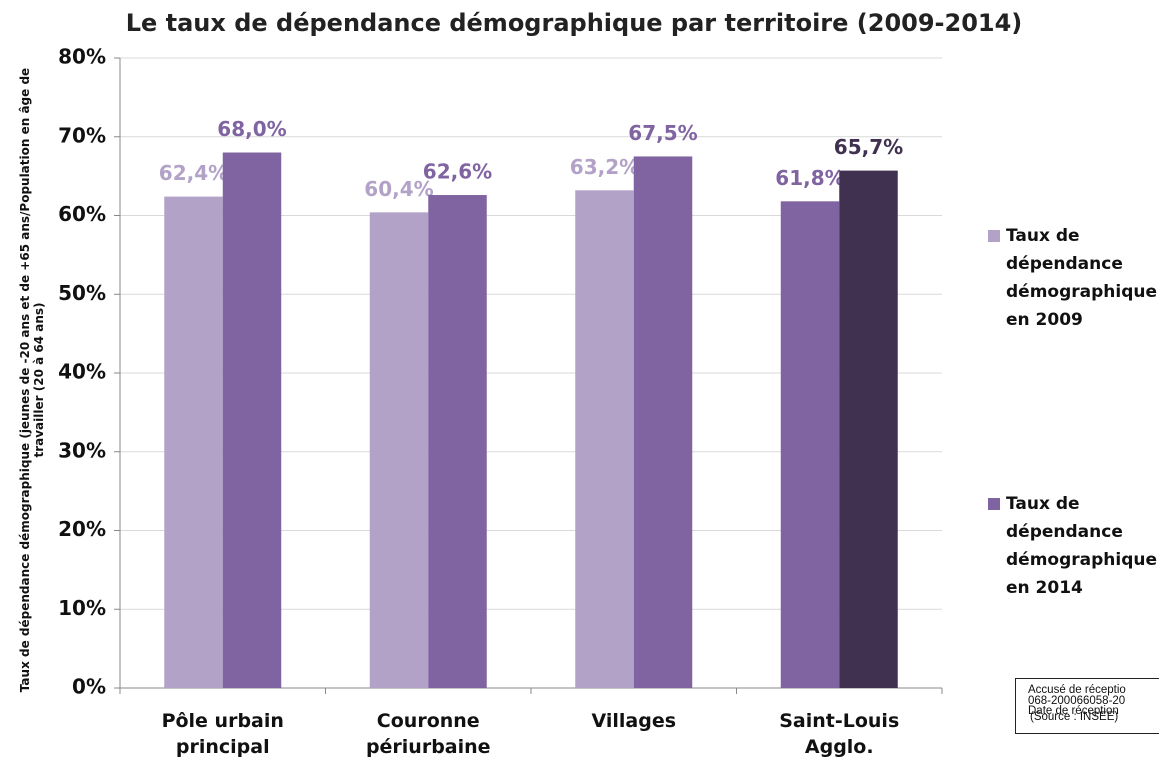 This screenshot has height=763, width=1159. What do you see at coordinates (428, 734) in the screenshot?
I see `x-tick-label: Couronne périurbaine` at bounding box center [428, 734].